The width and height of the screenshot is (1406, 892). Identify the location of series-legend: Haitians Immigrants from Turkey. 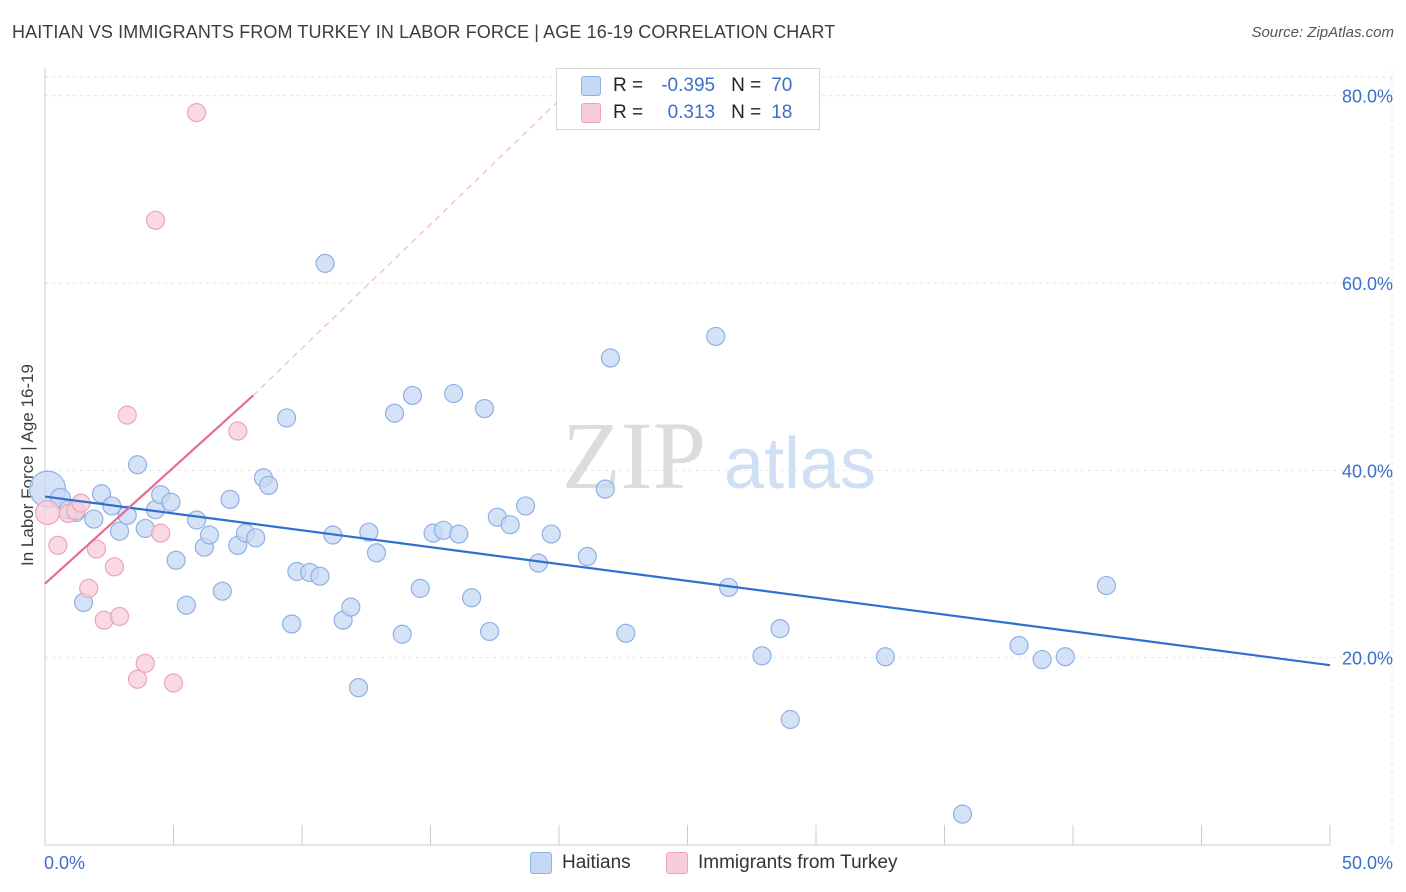
(703, 865).